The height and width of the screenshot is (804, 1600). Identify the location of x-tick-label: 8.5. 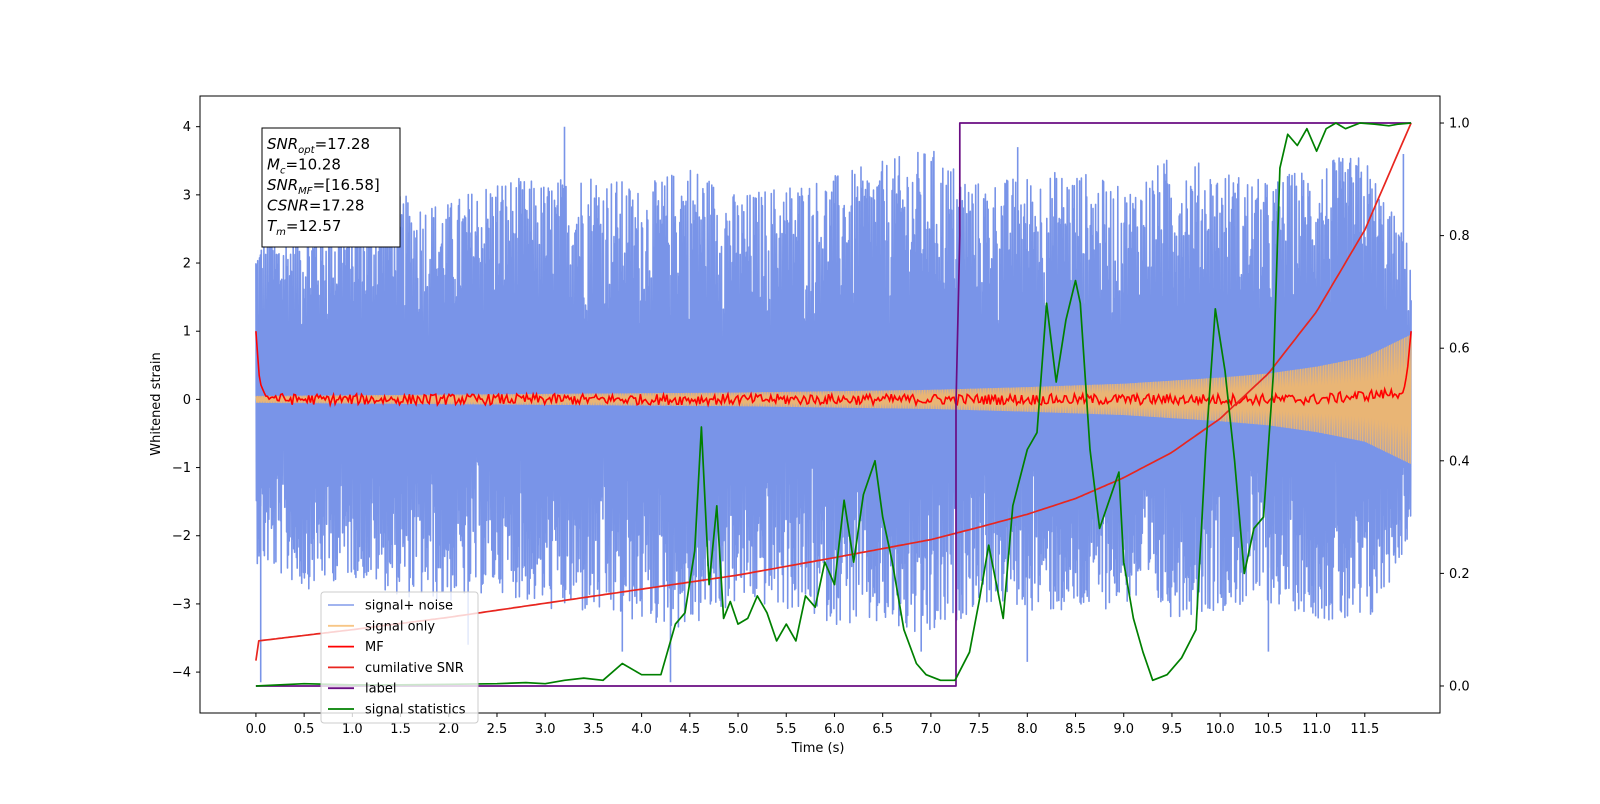
(1075, 729).